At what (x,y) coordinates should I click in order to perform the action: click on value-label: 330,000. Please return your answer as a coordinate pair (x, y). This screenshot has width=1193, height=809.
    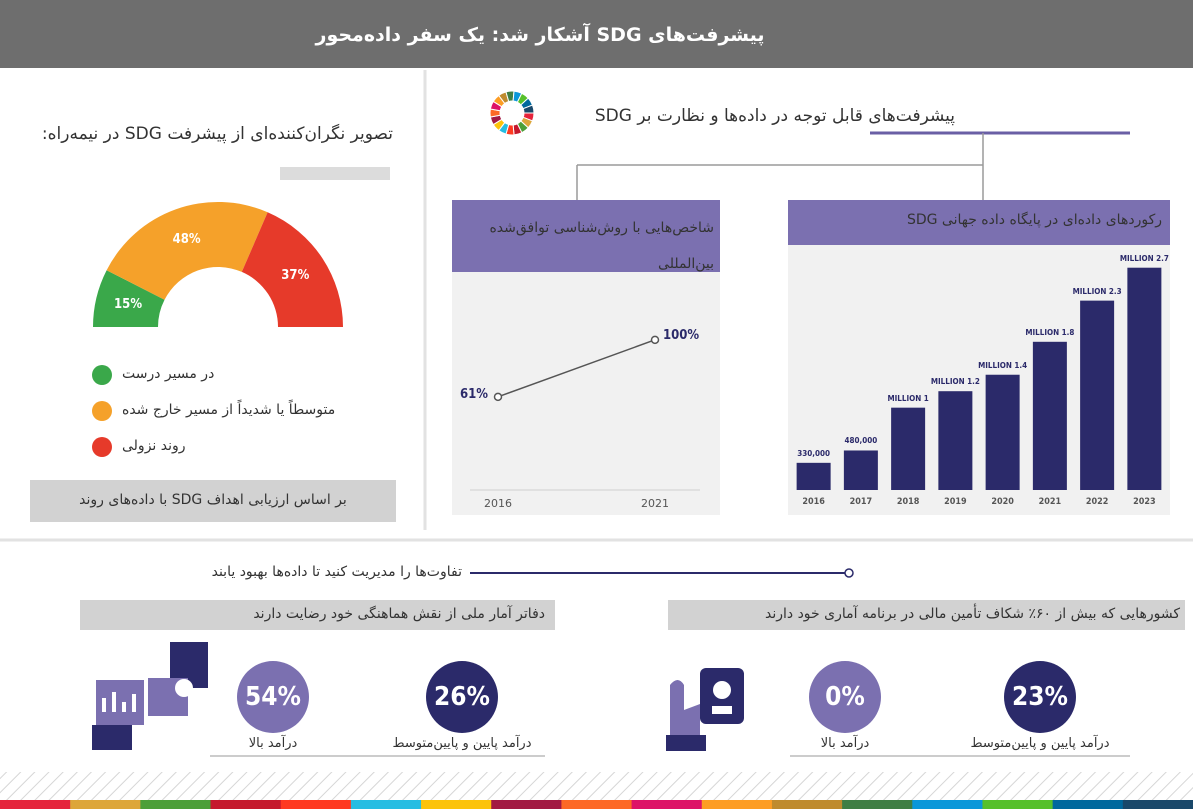
    Looking at the image, I should click on (814, 453).